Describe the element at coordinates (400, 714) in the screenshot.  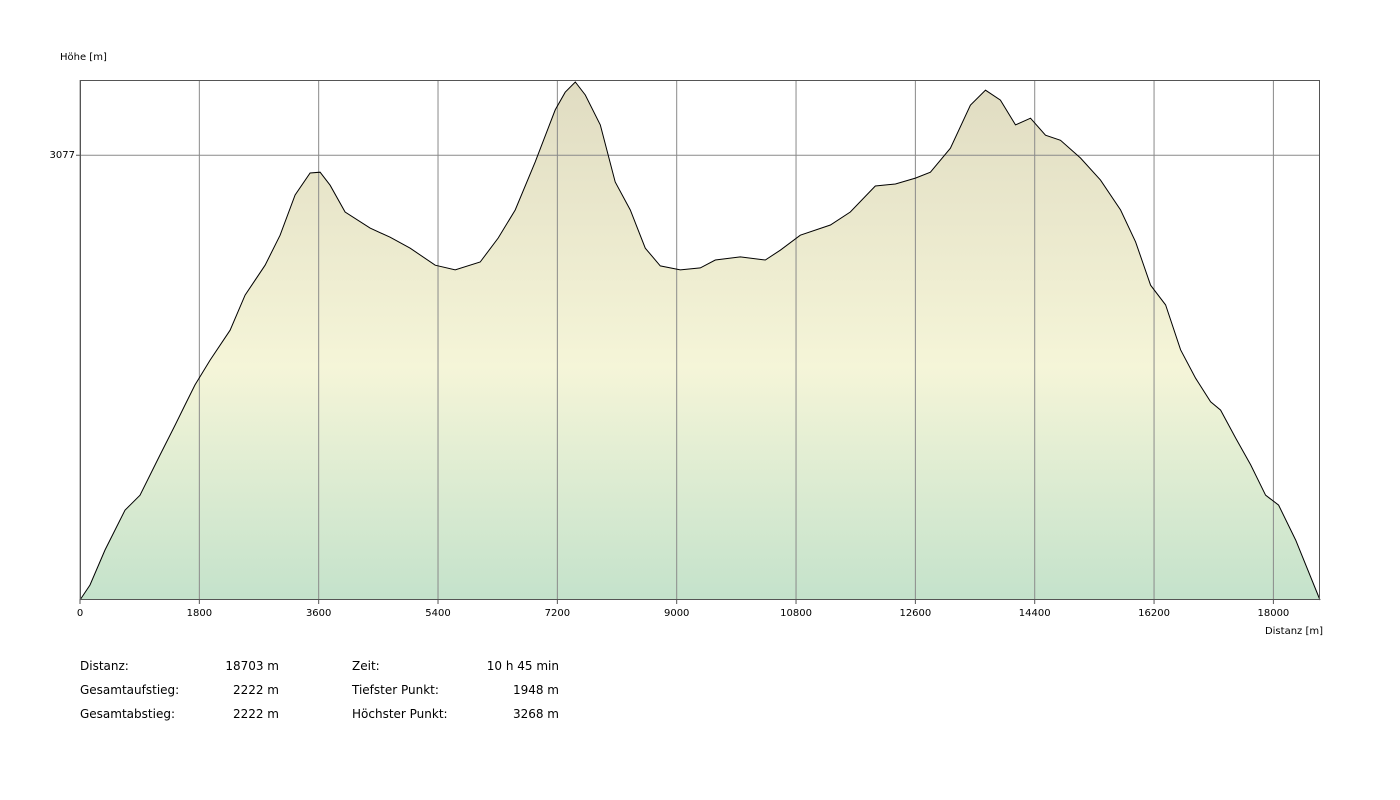
I see `summary-label: Höchster Punkt:` at that location.